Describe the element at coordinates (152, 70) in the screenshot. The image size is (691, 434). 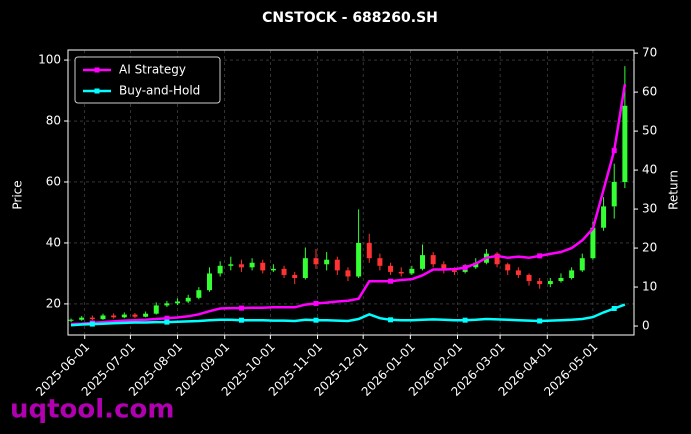
I see `legend-label: AI Strategy` at that location.